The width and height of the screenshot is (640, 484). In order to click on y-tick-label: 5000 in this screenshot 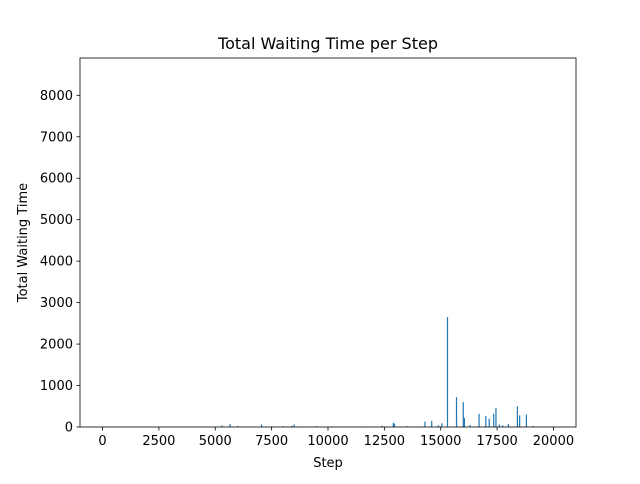, I will do `click(56, 220)`.